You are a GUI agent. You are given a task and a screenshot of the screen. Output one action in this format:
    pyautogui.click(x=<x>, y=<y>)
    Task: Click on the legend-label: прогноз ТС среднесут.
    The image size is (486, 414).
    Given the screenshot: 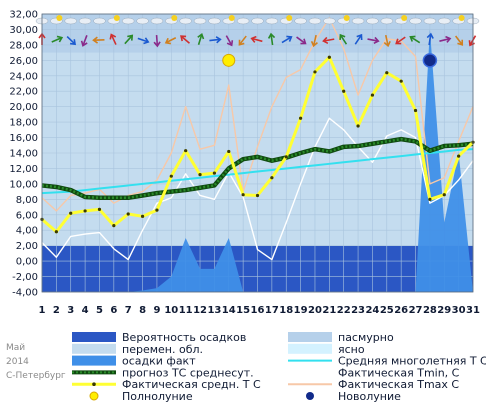 What is the action you would take?
    pyautogui.click(x=188, y=372)
    